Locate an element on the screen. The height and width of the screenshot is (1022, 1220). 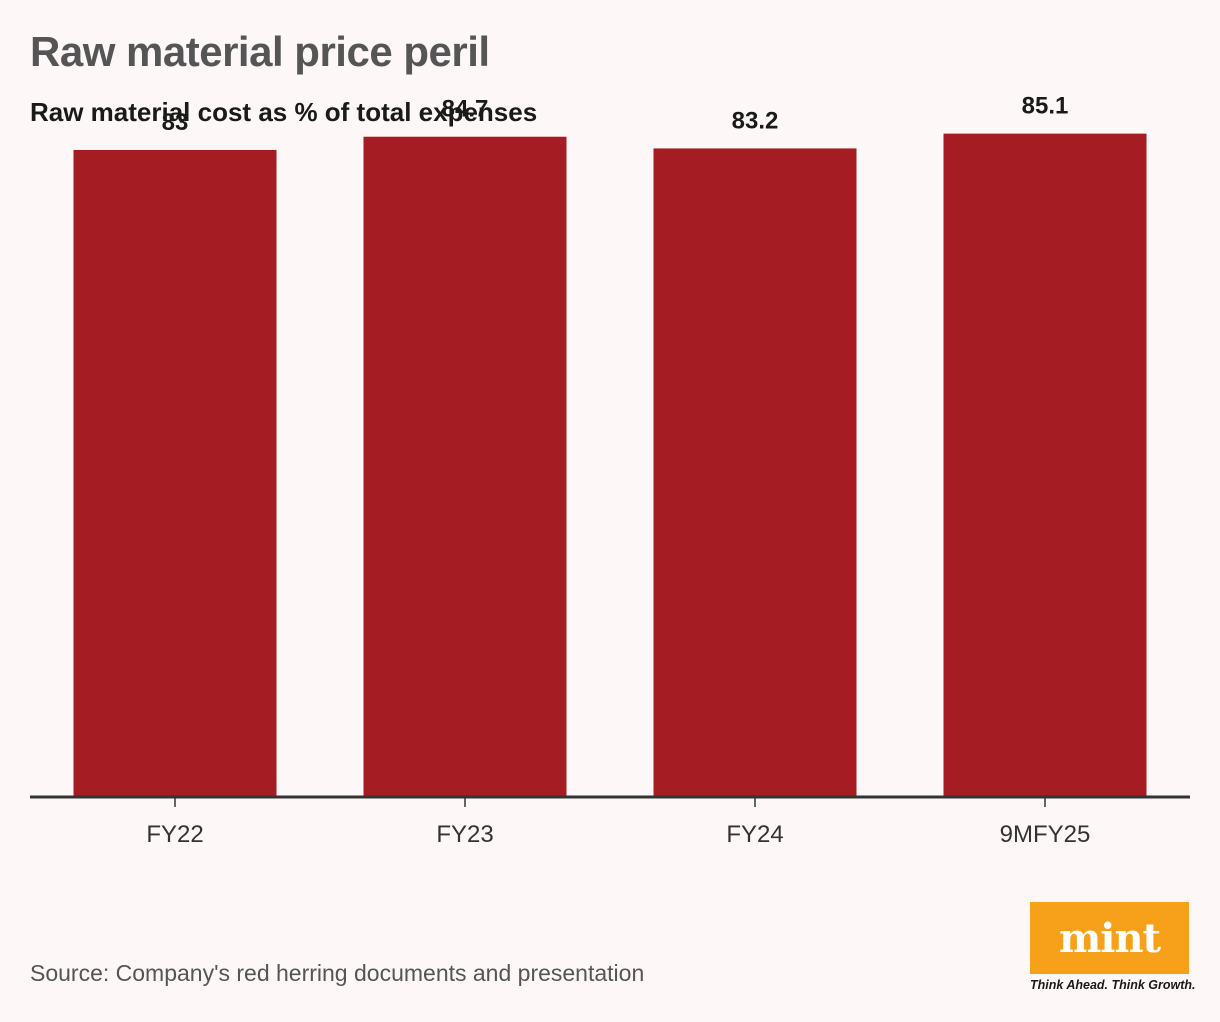
bar-fy22 is located at coordinates (175, 473).